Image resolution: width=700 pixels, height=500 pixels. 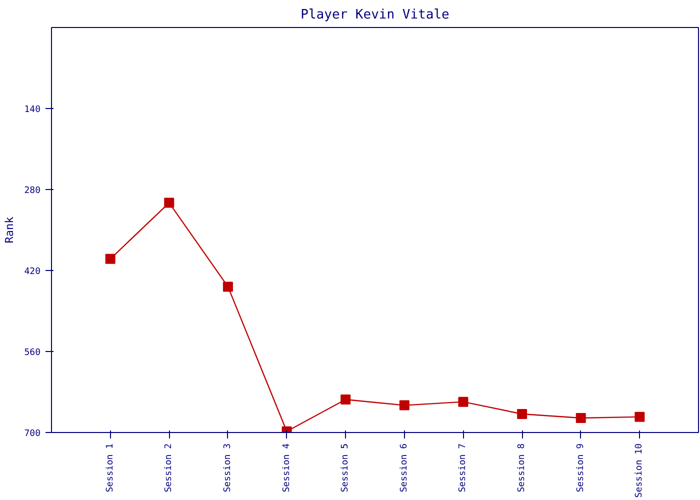 What do you see at coordinates (287, 467) in the screenshot?
I see `x-tick-label: Session 4` at bounding box center [287, 467].